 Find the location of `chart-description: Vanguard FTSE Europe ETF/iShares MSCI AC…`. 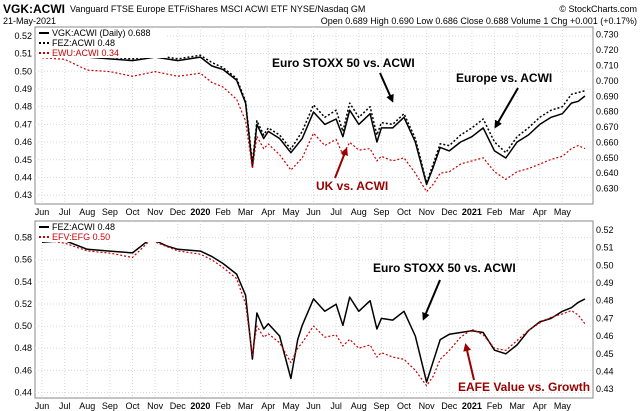

chart-description: Vanguard FTSE Europe ETF/iShares MSCI AC… is located at coordinates (217, 9).